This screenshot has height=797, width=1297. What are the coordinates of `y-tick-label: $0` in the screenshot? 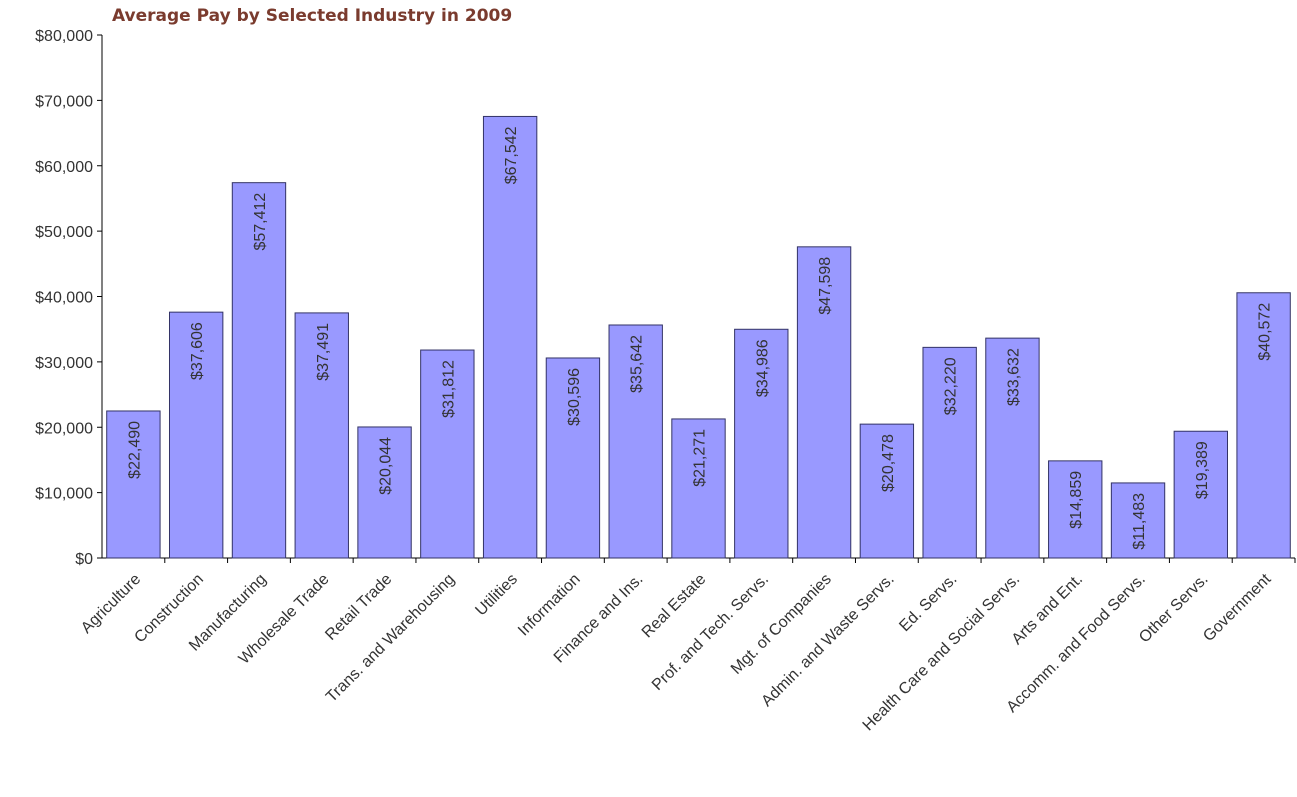 It's located at (84, 559).